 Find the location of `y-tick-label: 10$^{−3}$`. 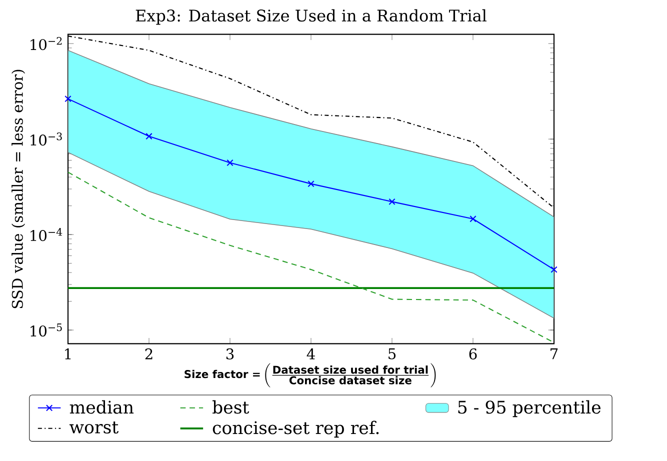

y-tick-label: 10$^{−3}$ is located at coordinates (46, 139).